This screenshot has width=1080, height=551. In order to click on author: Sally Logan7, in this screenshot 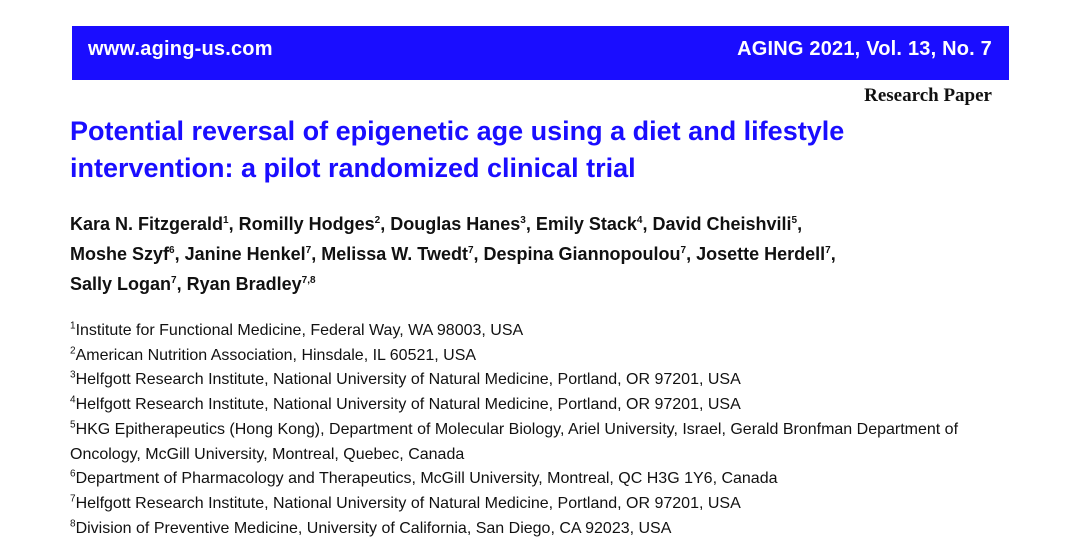, I will do `click(128, 284)`.